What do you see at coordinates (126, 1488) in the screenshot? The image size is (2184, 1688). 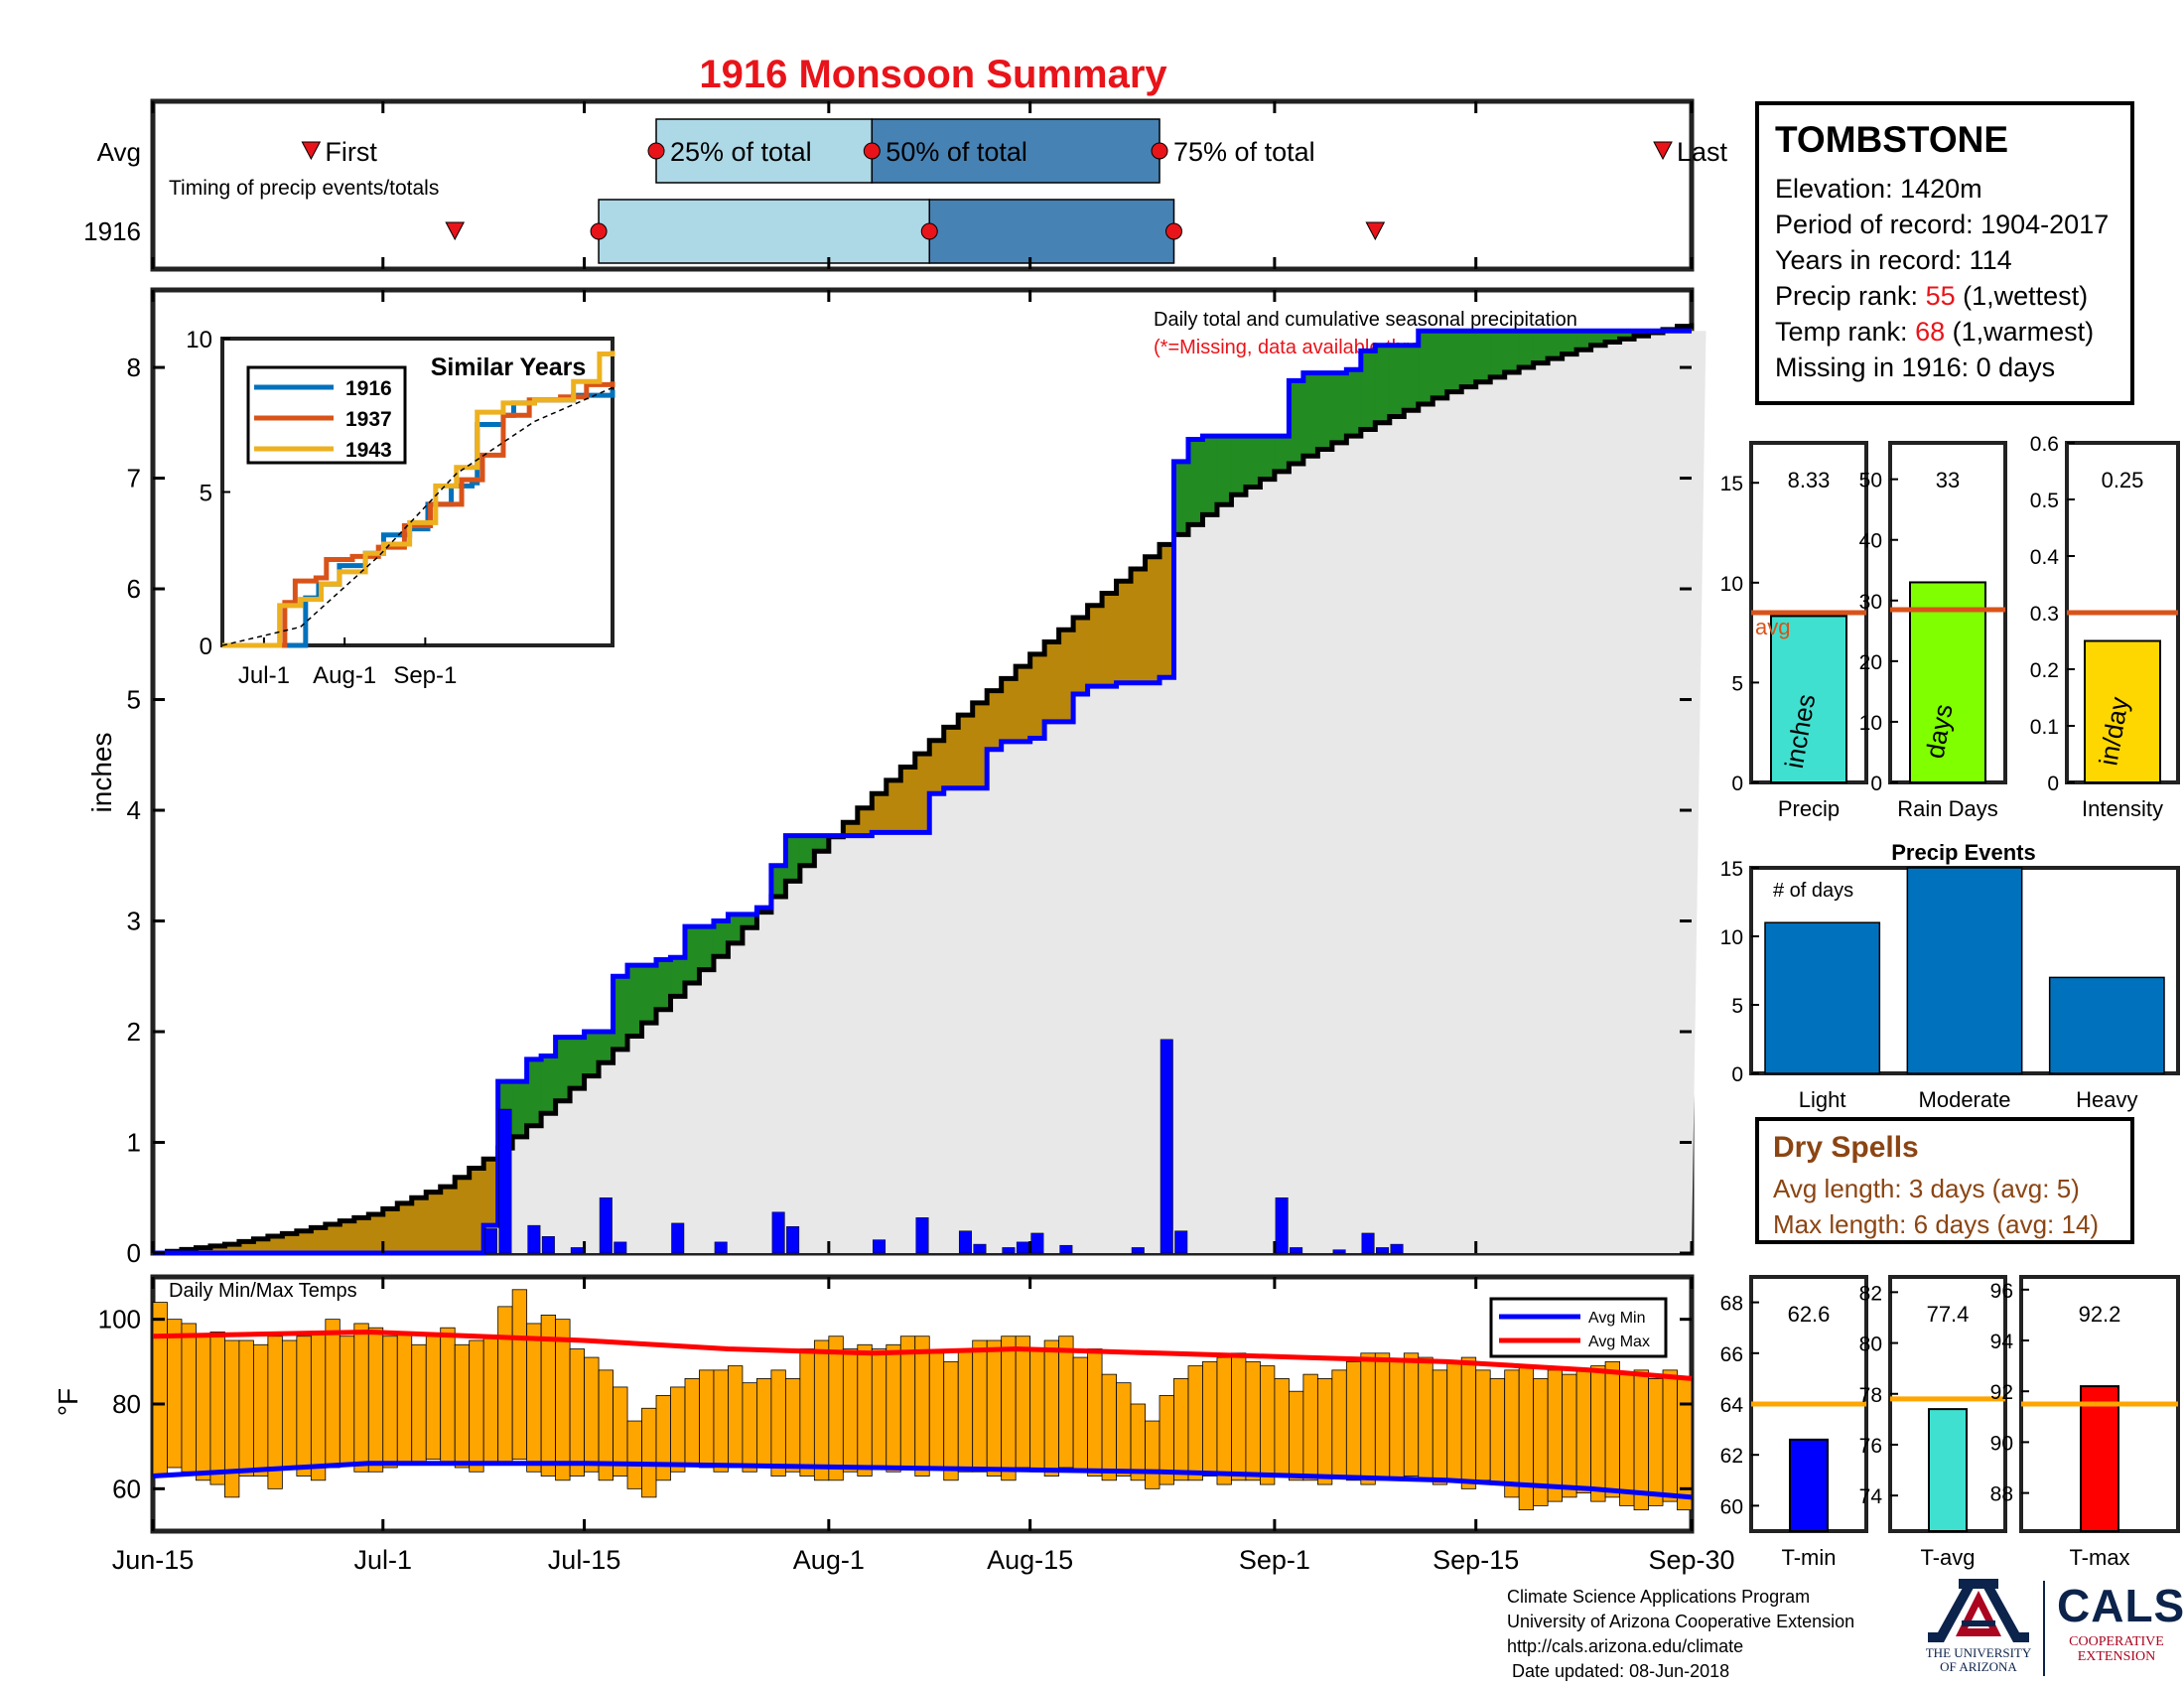 I see `temp-ytick-label: 60` at bounding box center [126, 1488].